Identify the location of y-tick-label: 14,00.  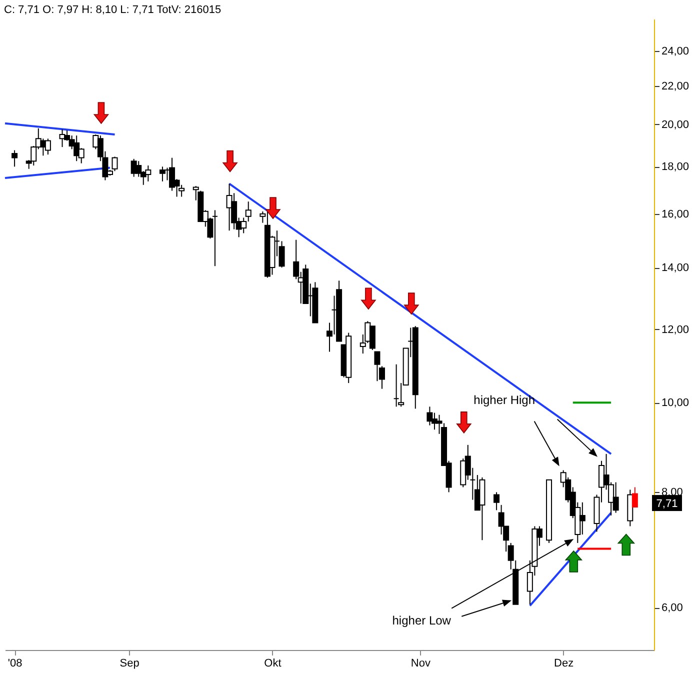
(676, 268).